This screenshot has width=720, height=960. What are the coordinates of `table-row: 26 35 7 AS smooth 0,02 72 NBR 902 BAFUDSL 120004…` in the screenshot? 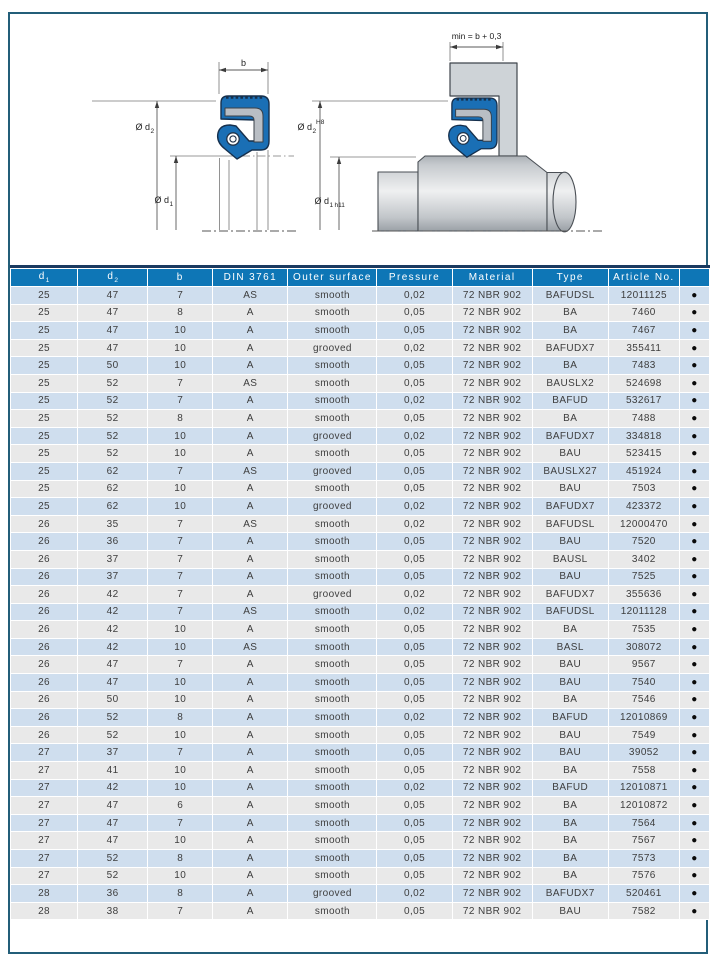 It's located at (360, 524).